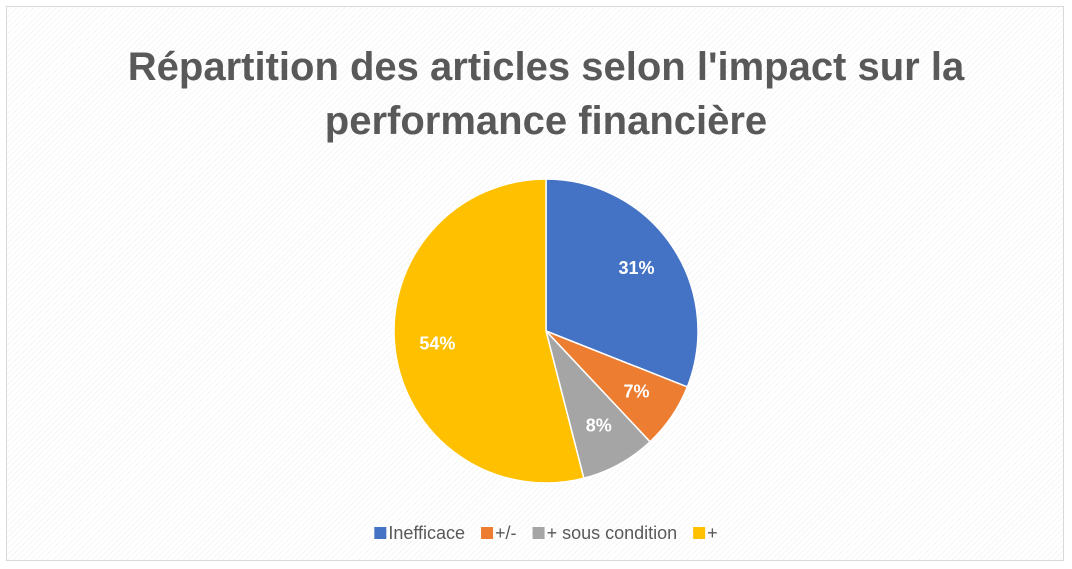 This screenshot has height=569, width=1072. I want to click on data-label: 7%, so click(637, 391).